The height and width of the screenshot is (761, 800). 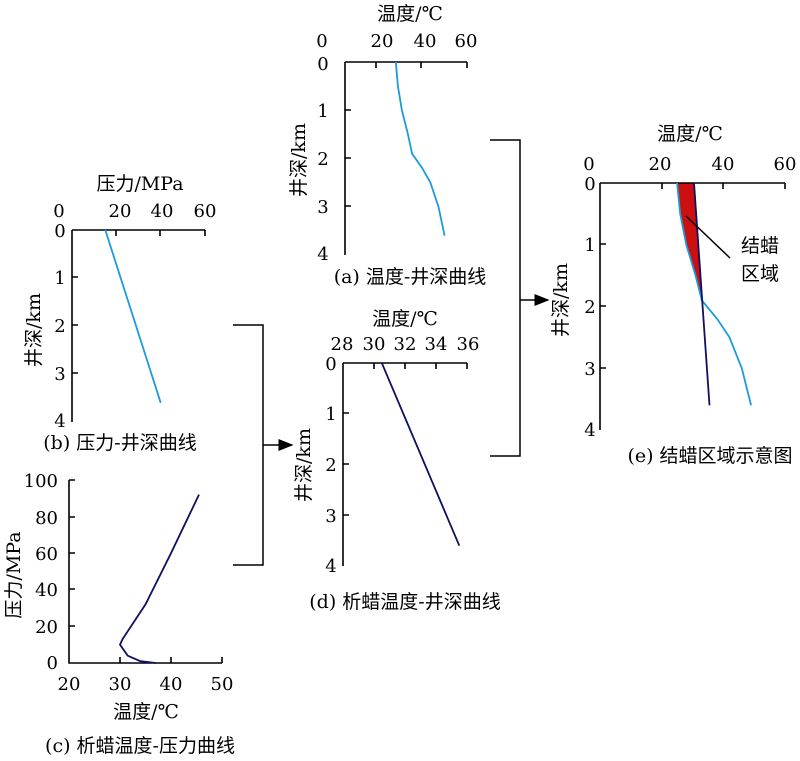 What do you see at coordinates (589, 369) in the screenshot?
I see `panel-e-ytick-3: 3` at bounding box center [589, 369].